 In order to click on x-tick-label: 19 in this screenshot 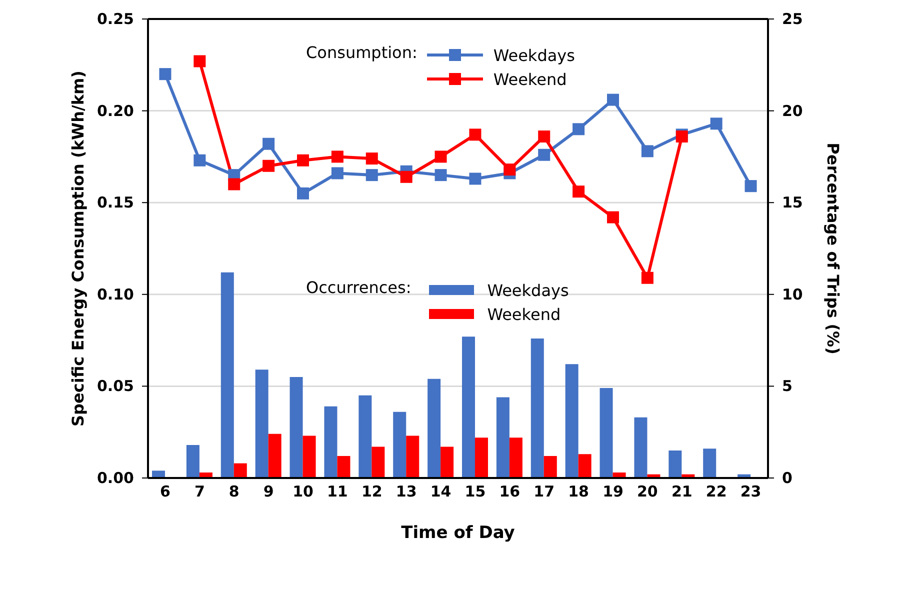, I will do `click(613, 491)`.